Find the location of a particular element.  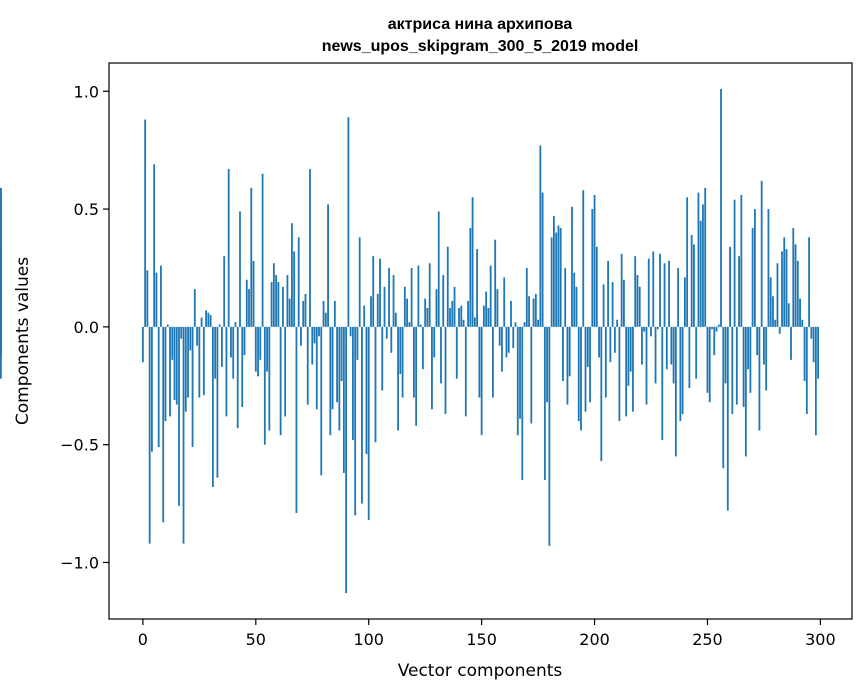

chart-subtitle: news_upos_skipgram_300_5_2019 model is located at coordinates (480, 46).